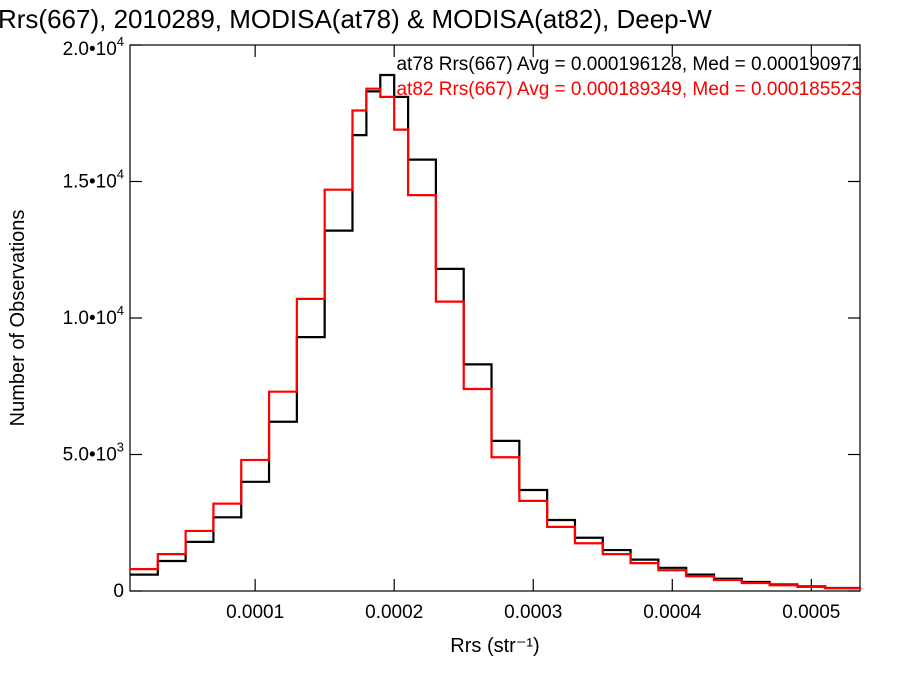 This screenshot has width=900, height=675. What do you see at coordinates (90, 318) in the screenshot?
I see `y-tick-mantissa-2: 1.0•10` at bounding box center [90, 318].